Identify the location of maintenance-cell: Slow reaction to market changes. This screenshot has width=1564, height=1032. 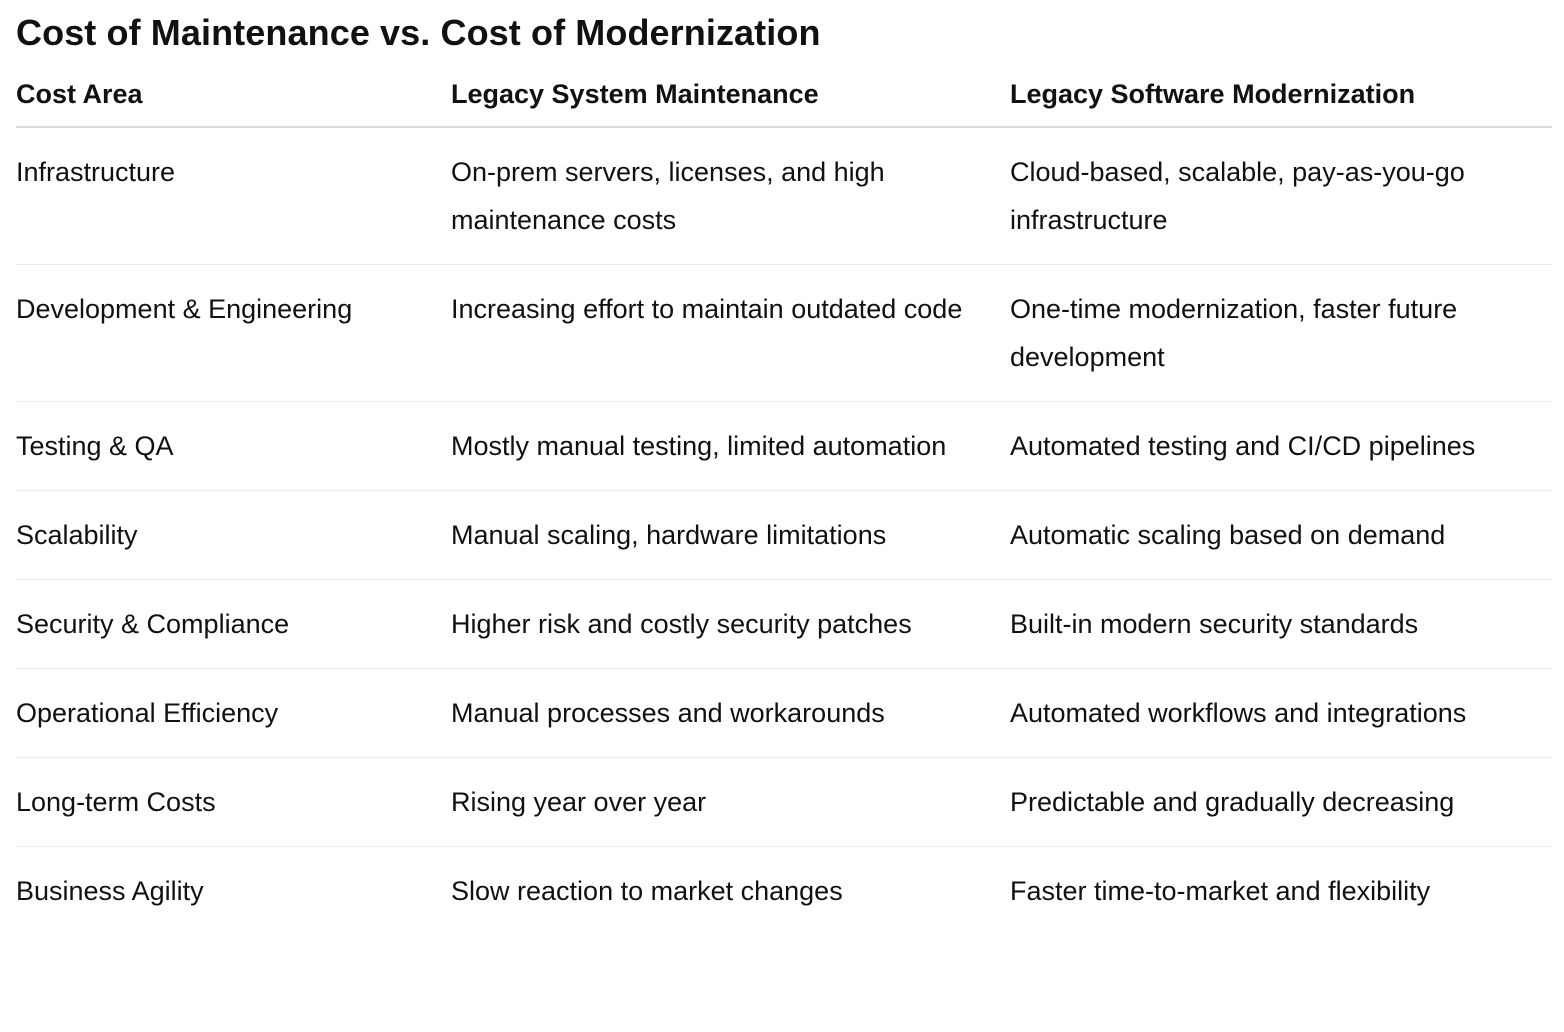
(647, 891).